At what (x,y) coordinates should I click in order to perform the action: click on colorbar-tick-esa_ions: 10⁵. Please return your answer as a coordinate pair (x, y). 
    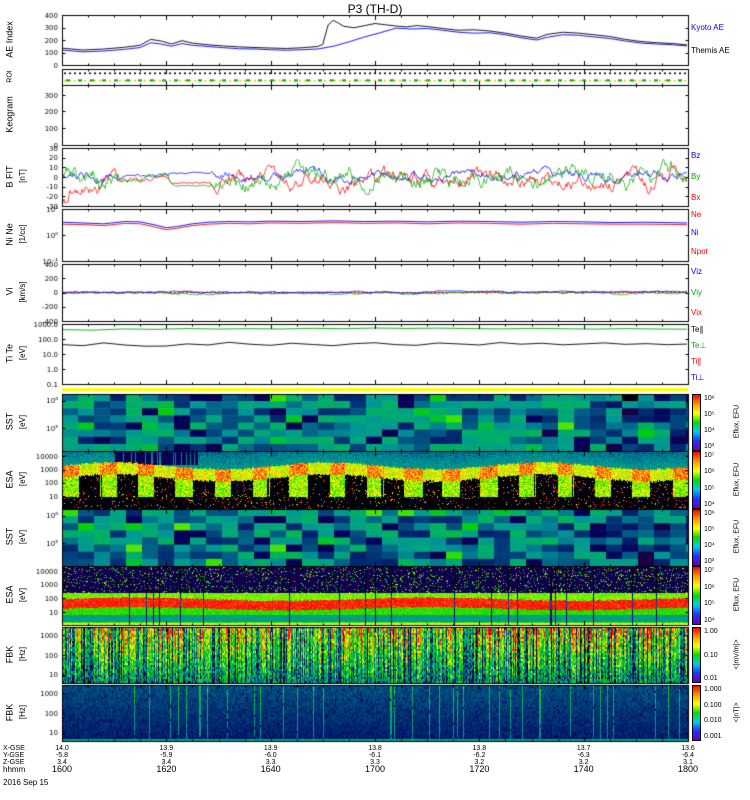
    Looking at the image, I should click on (709, 488).